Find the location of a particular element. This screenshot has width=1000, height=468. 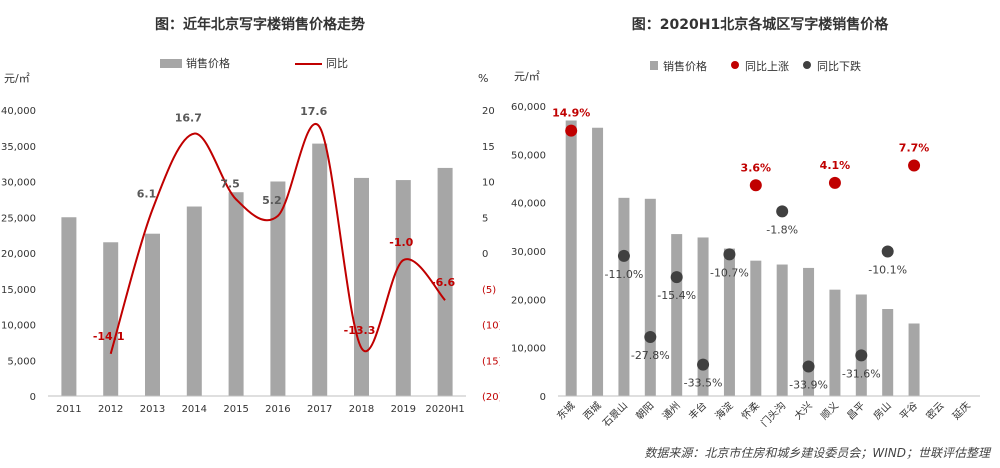

x-tick-label: 2015 is located at coordinates (235, 409).